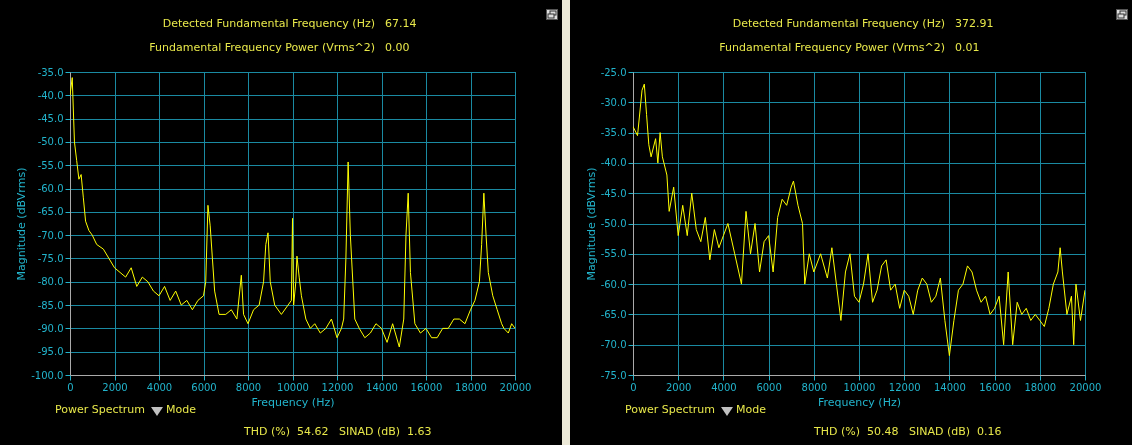 The image size is (1132, 445). What do you see at coordinates (397, 47) in the screenshot?
I see `text: 0.00` at bounding box center [397, 47].